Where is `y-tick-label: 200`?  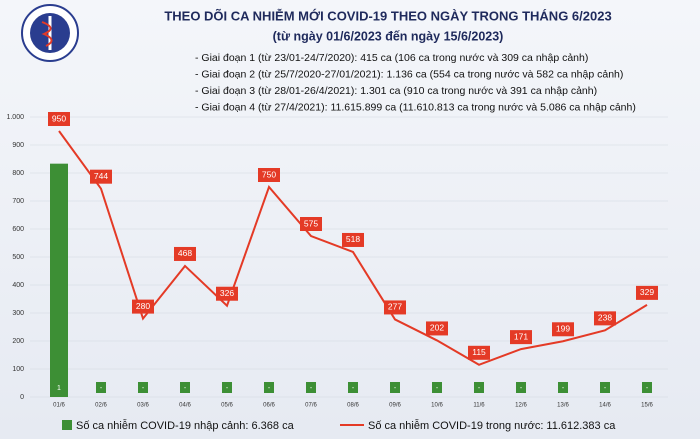 y-tick-label: 200 is located at coordinates (18, 341).